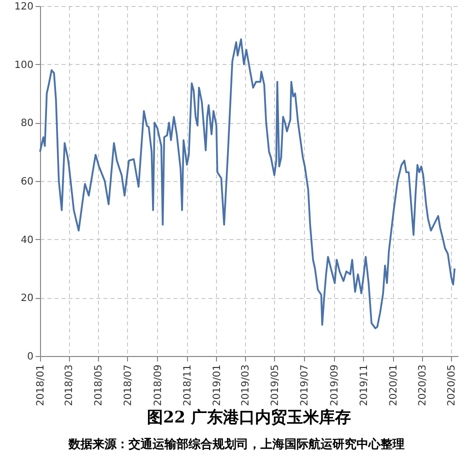 The height and width of the screenshot is (473, 473). Describe the element at coordinates (128, 385) in the screenshot. I see `x-tick-label: 2018/07` at that location.